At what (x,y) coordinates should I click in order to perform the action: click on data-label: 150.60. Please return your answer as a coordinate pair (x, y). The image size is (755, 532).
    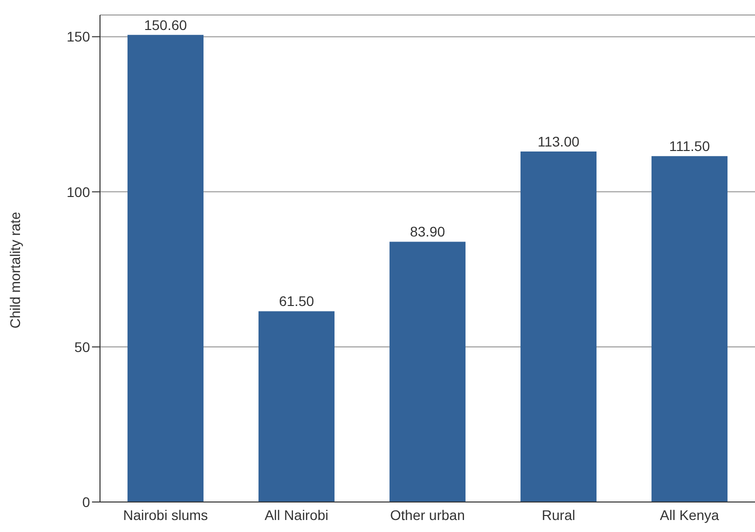
    Looking at the image, I should click on (166, 24).